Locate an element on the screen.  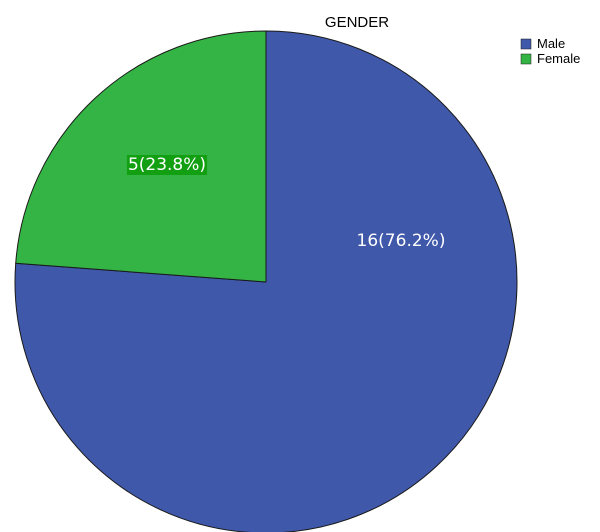
data-label-text-female: 5(23.8%) is located at coordinates (167, 165).